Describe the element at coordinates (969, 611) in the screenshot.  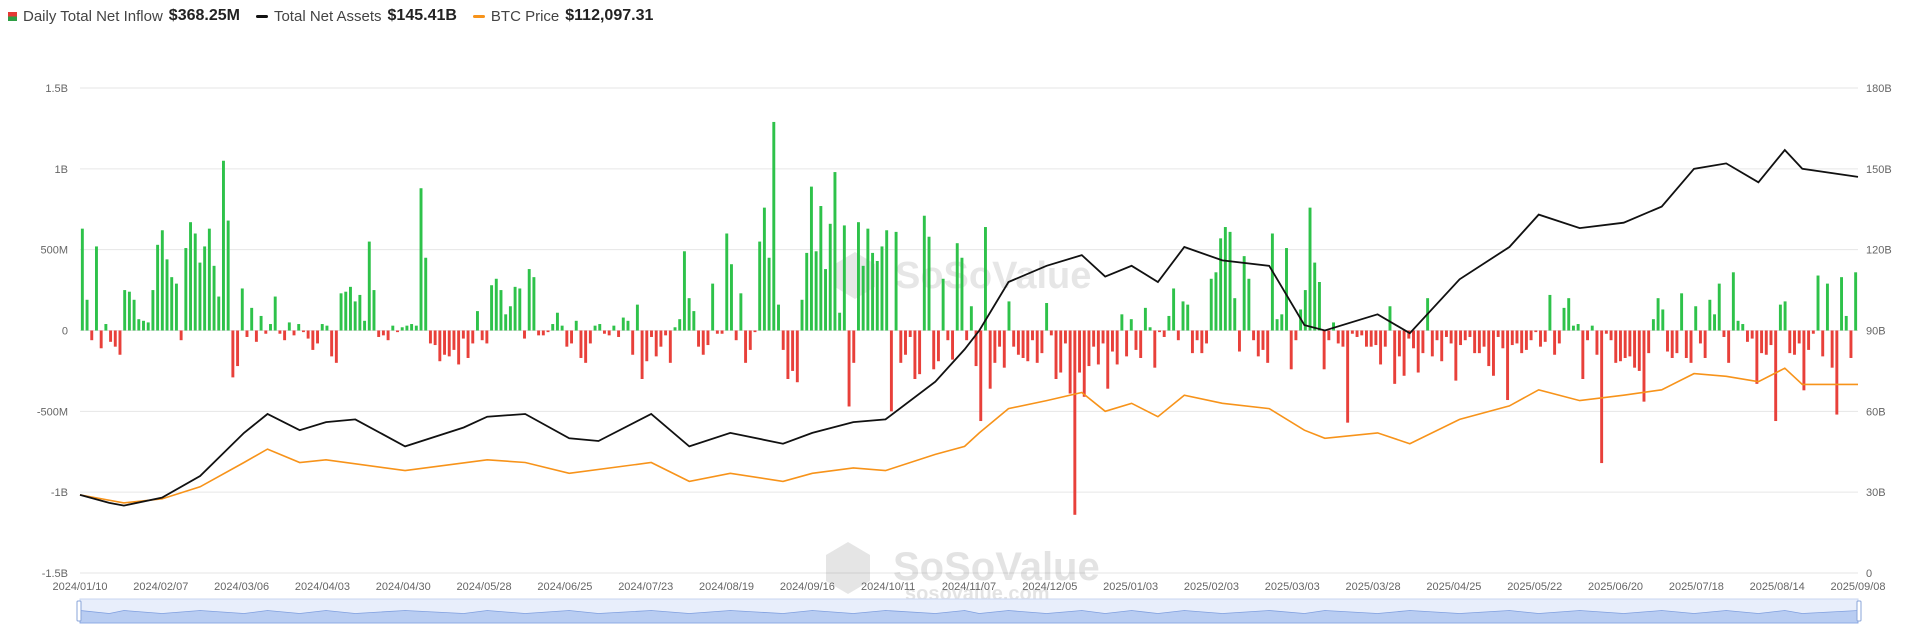
I see `range-navigator` at that location.